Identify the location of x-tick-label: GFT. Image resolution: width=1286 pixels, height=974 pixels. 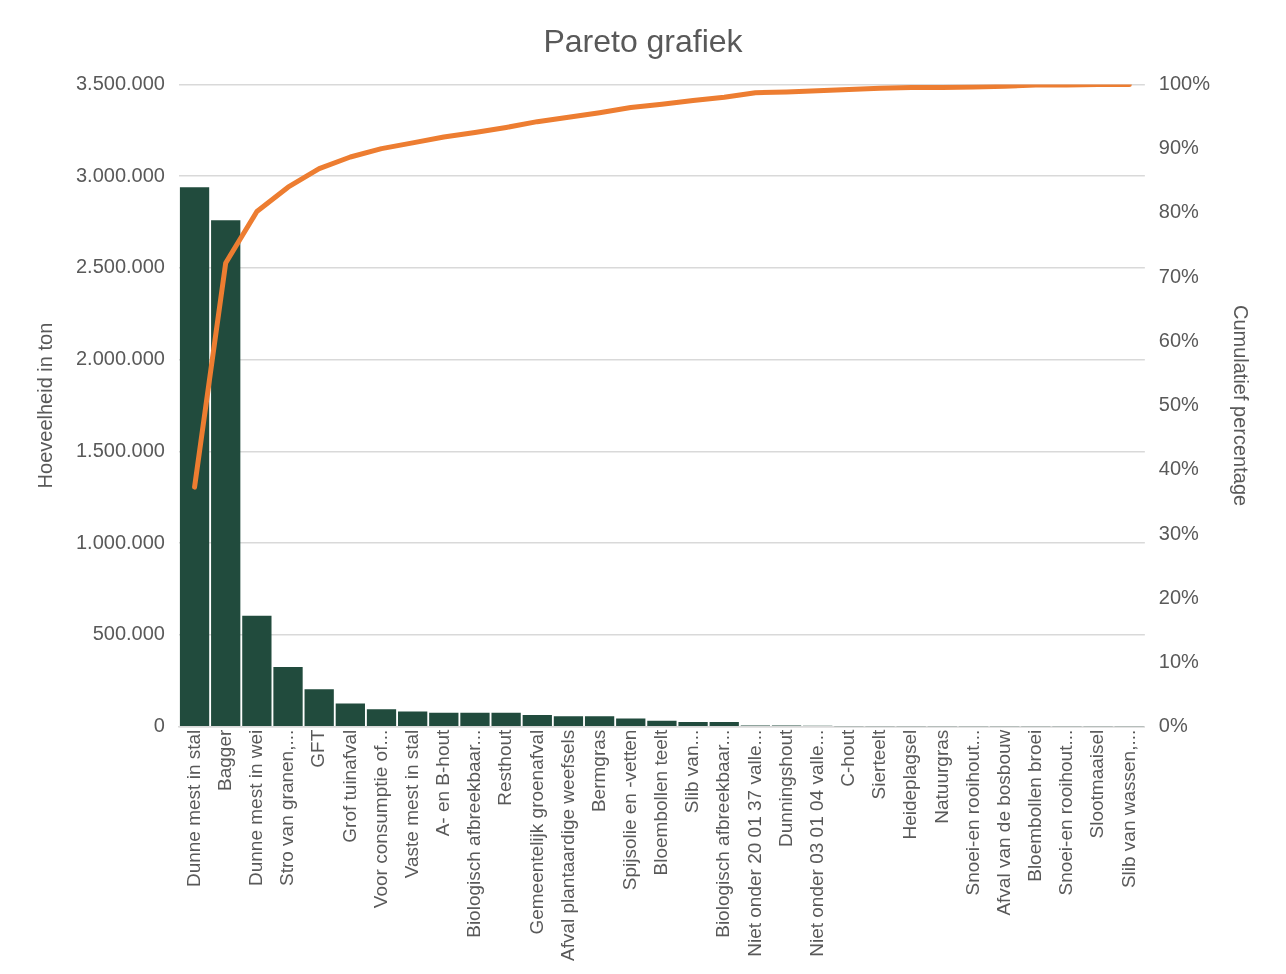
(318, 748).